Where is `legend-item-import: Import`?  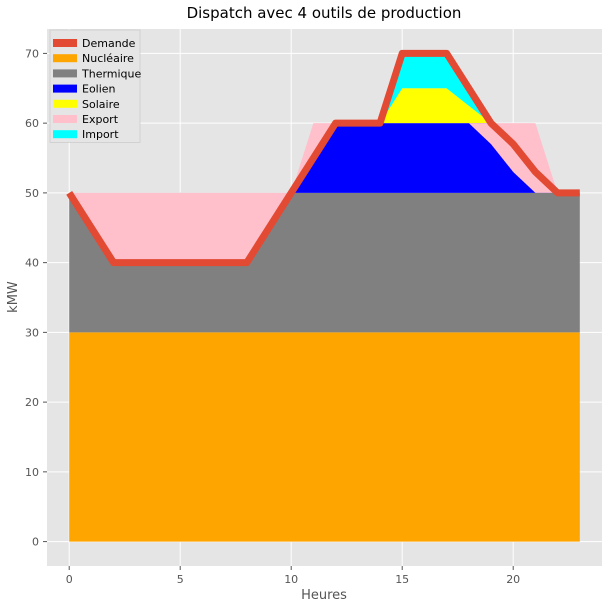 legend-item-import: Import is located at coordinates (86, 134).